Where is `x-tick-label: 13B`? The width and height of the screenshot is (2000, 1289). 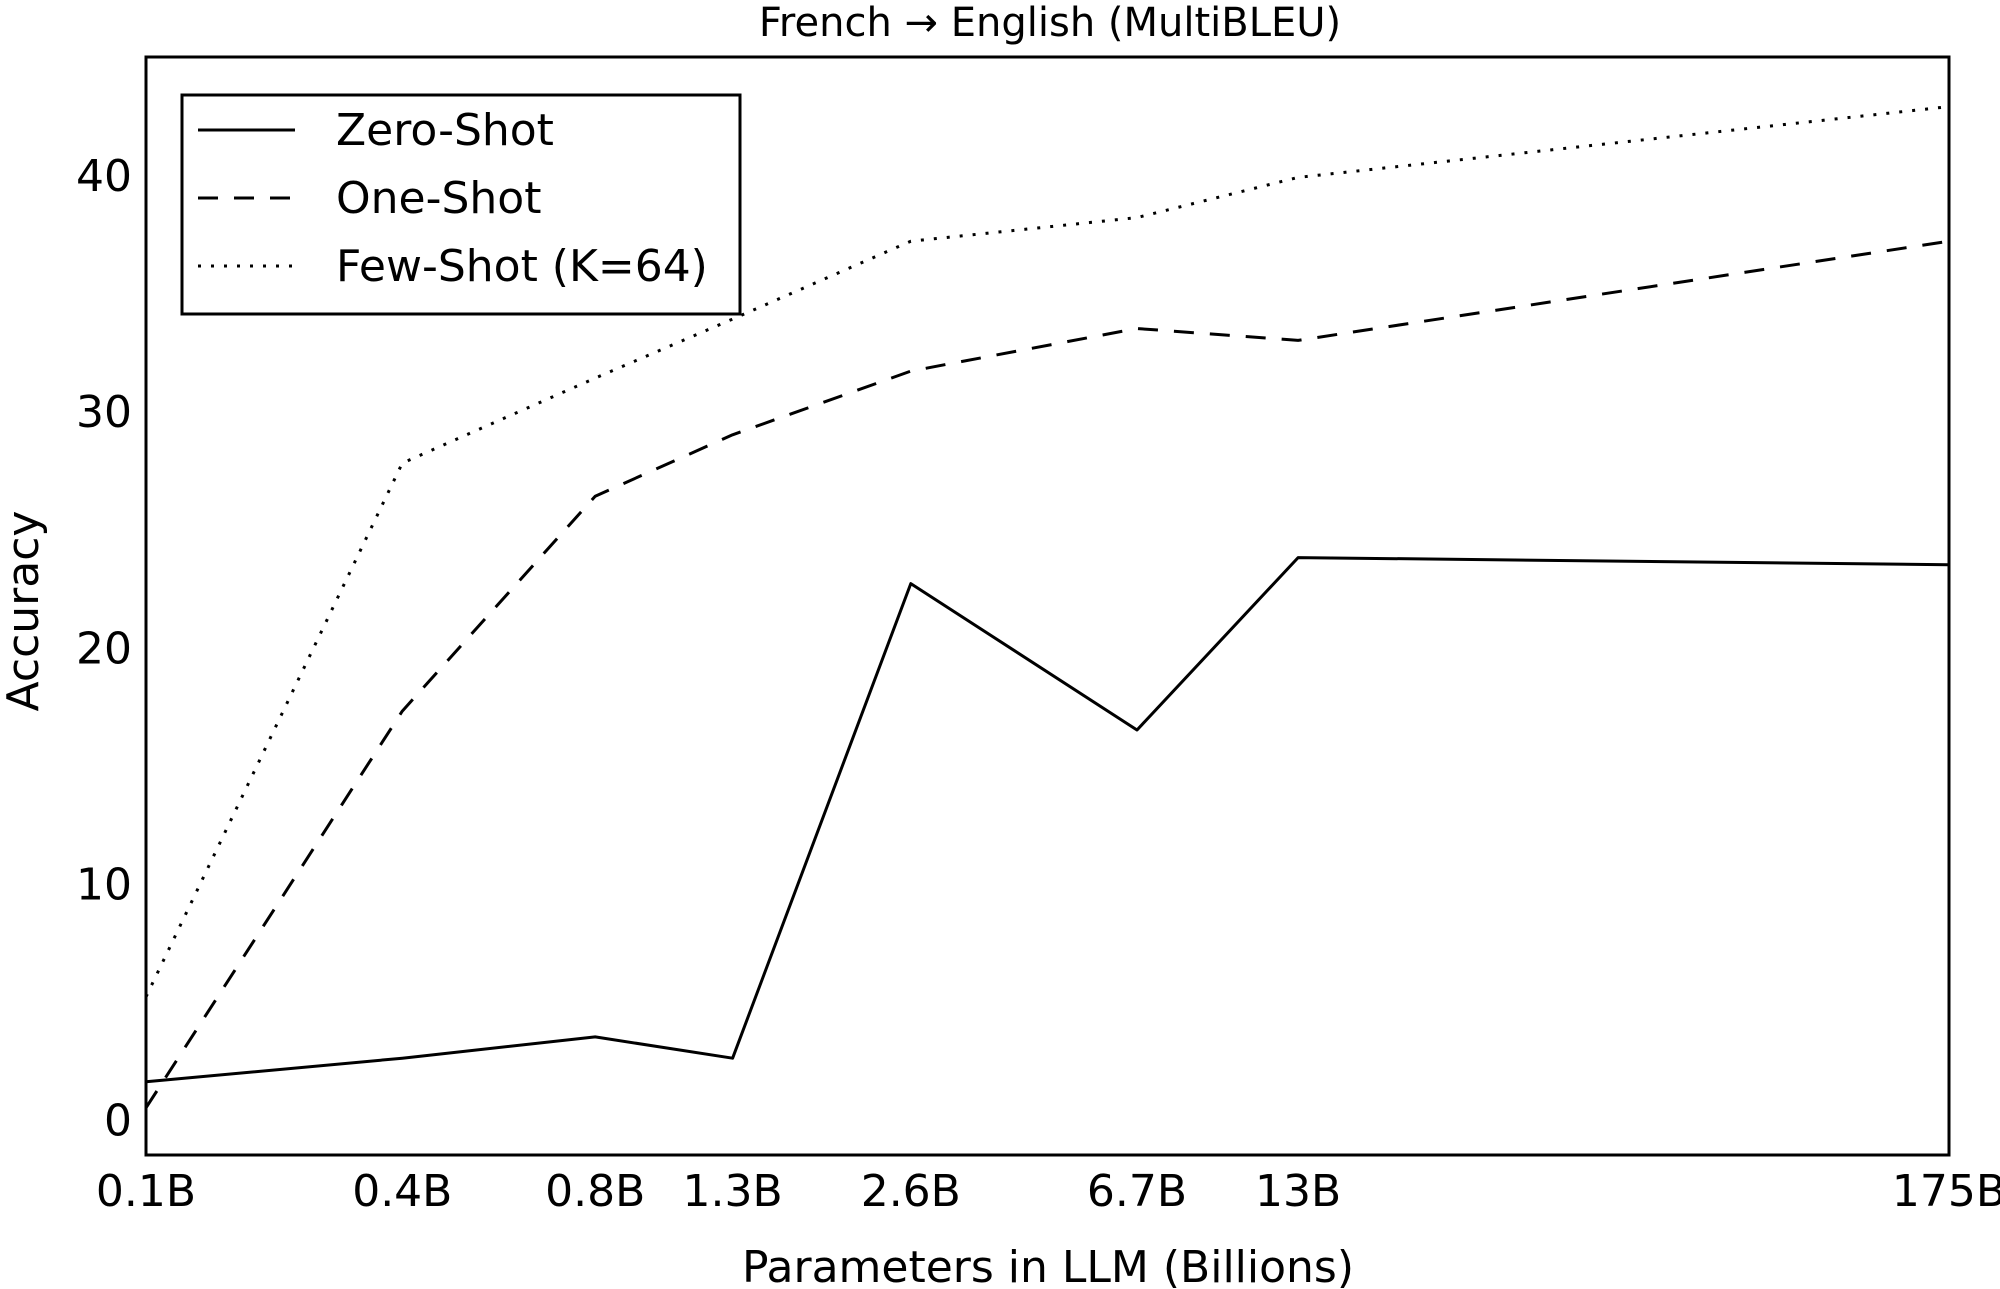 x-tick-label: 13B is located at coordinates (1298, 1191).